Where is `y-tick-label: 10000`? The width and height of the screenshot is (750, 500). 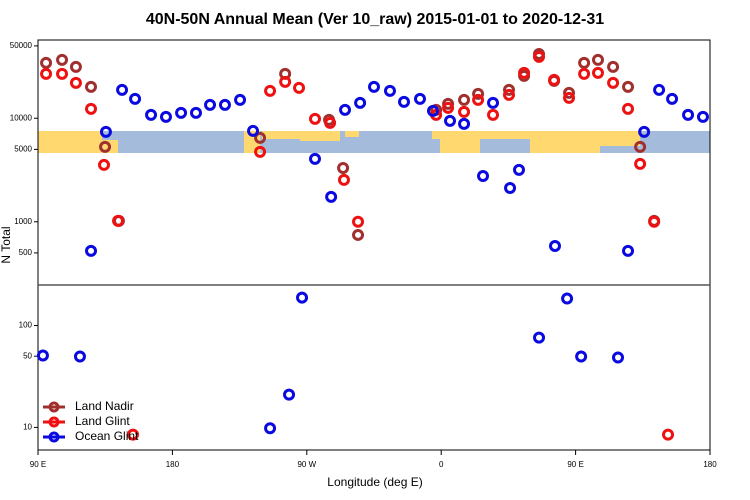
y-tick-label: 10000 is located at coordinates (21, 117).